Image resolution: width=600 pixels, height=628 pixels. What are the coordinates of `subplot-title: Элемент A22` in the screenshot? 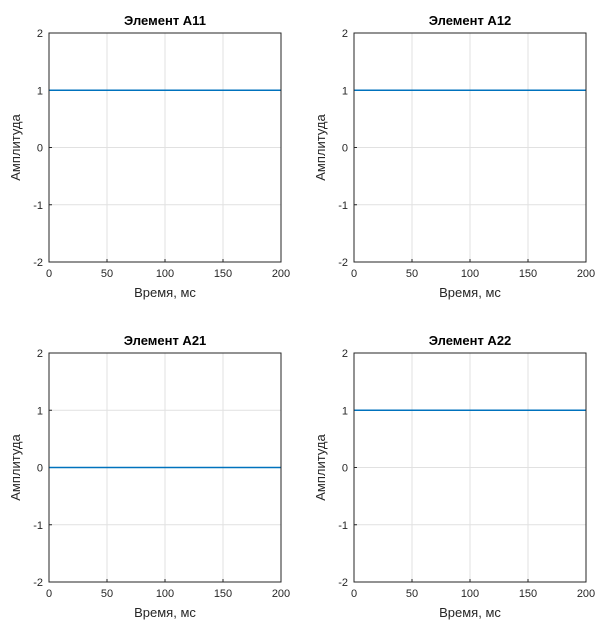 It's located at (470, 340).